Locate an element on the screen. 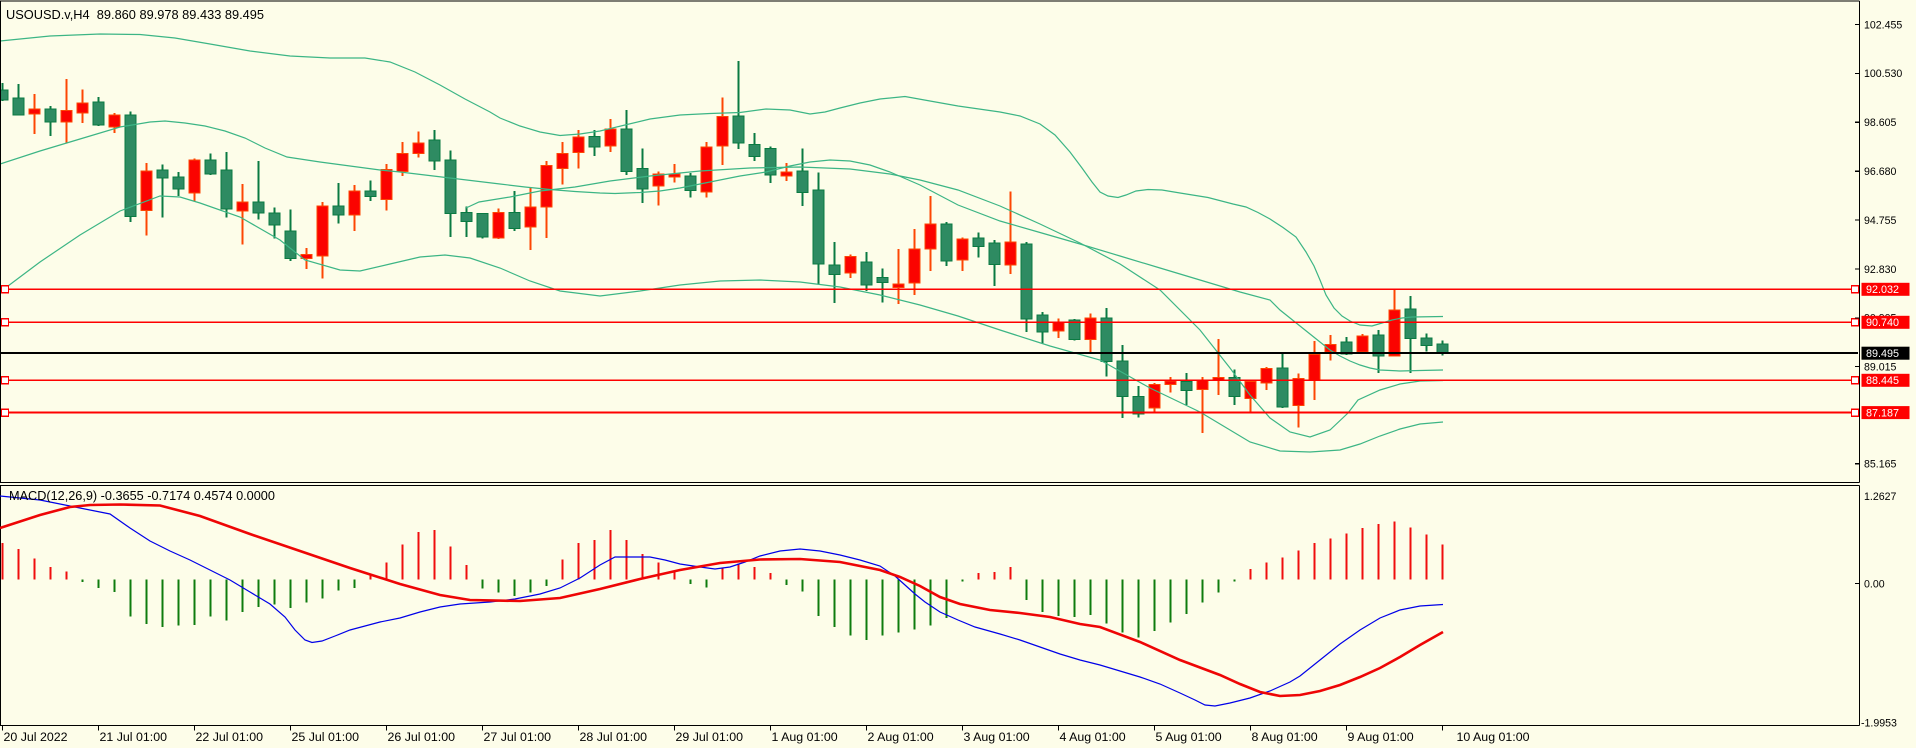  svg-text: 96.680 is located at coordinates (1880, 172).